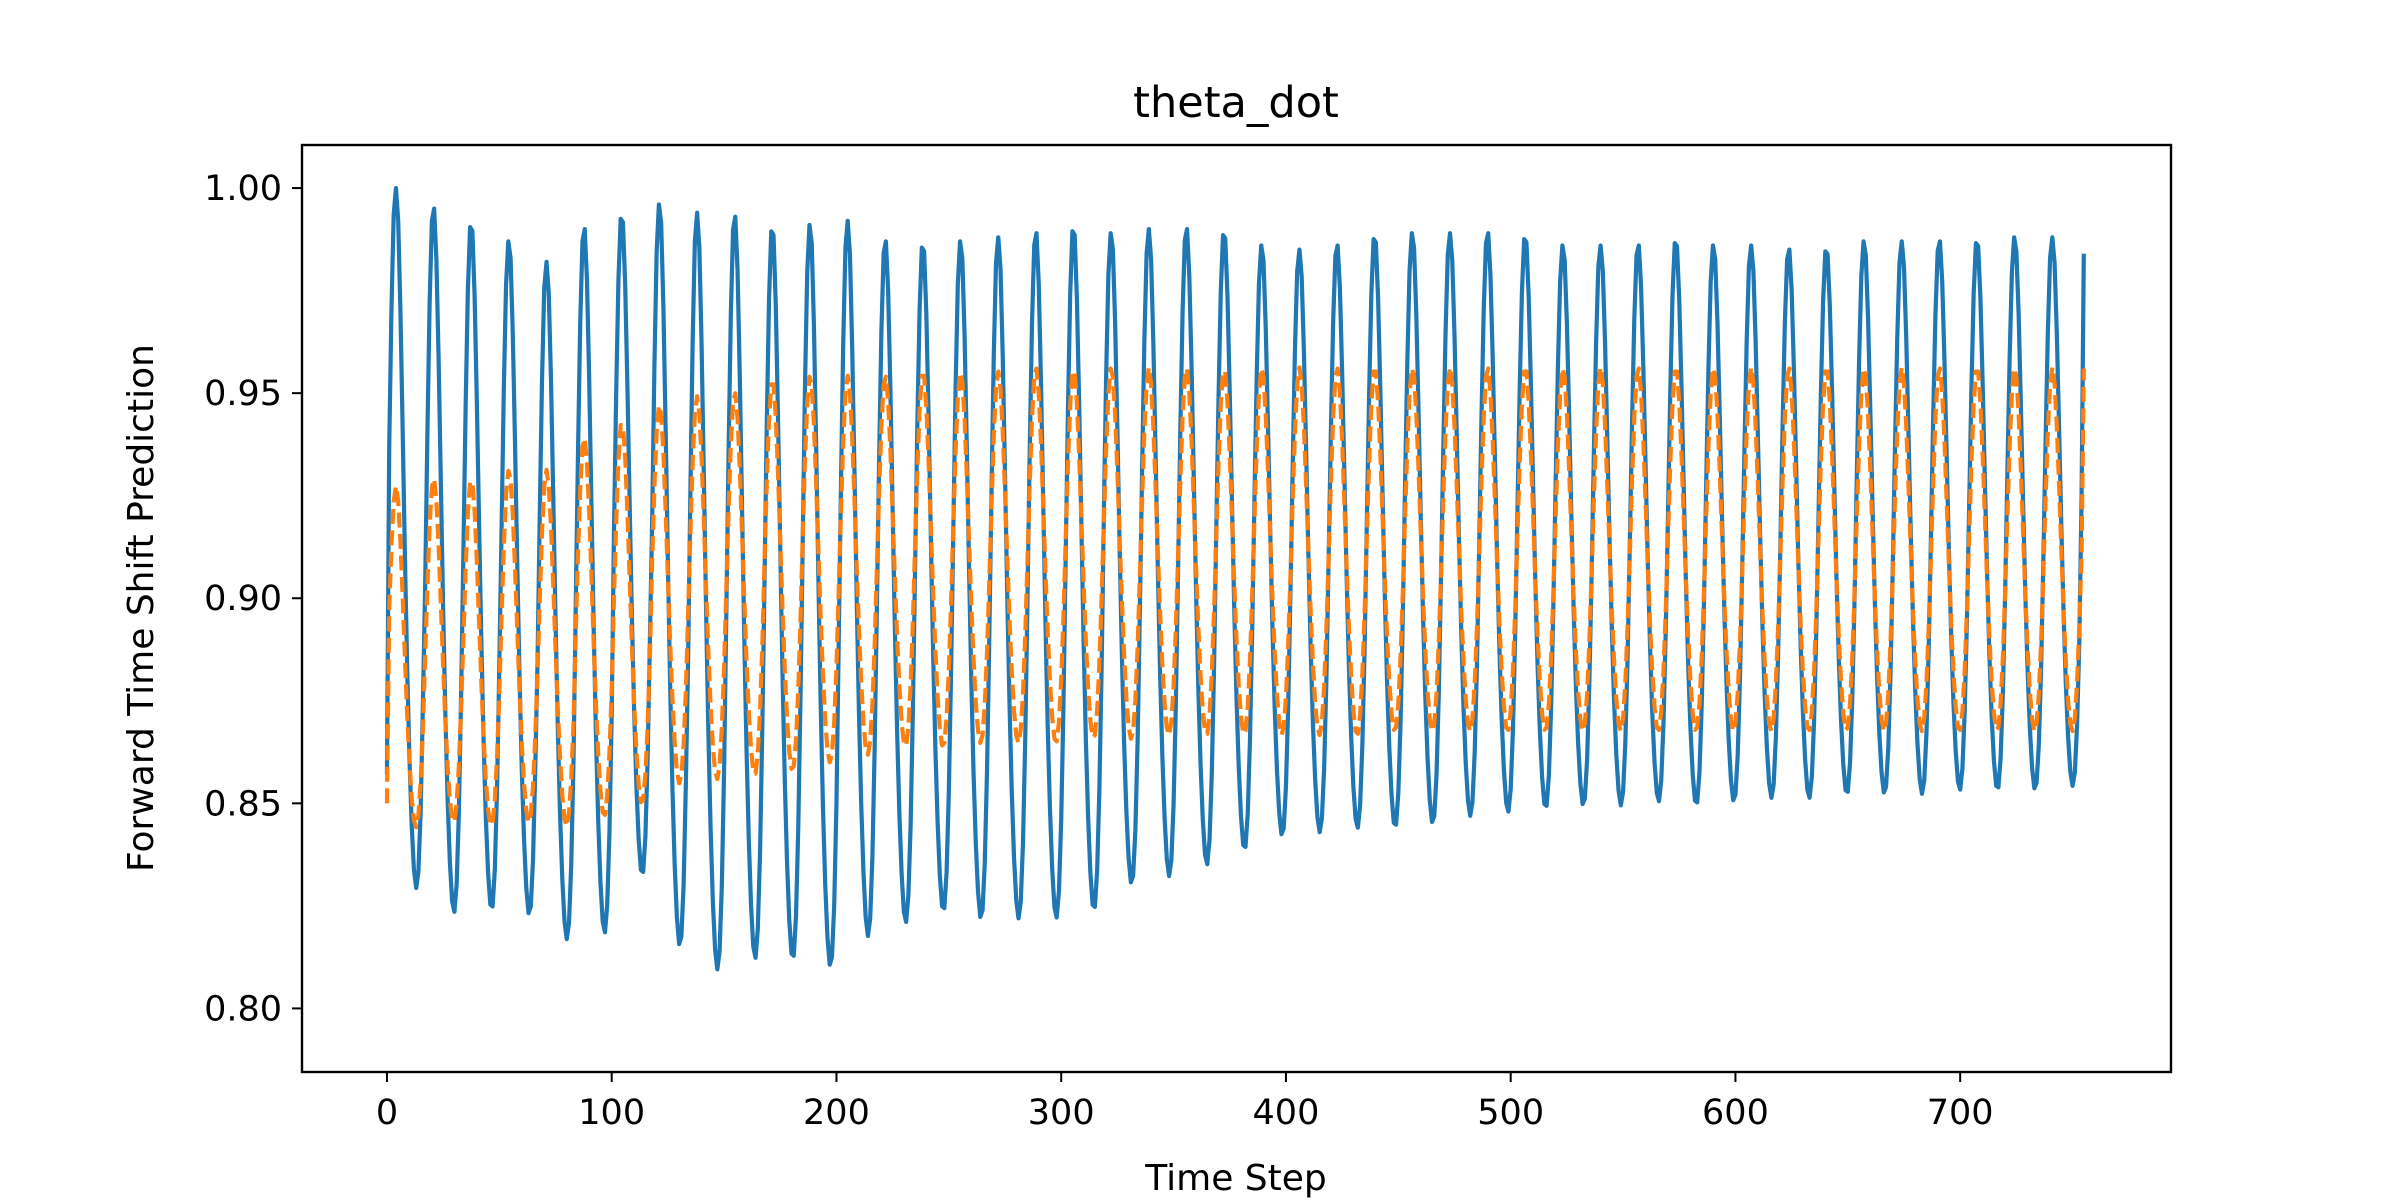  Describe the element at coordinates (243, 599) in the screenshot. I see `y-tick-label: 0.90` at that location.